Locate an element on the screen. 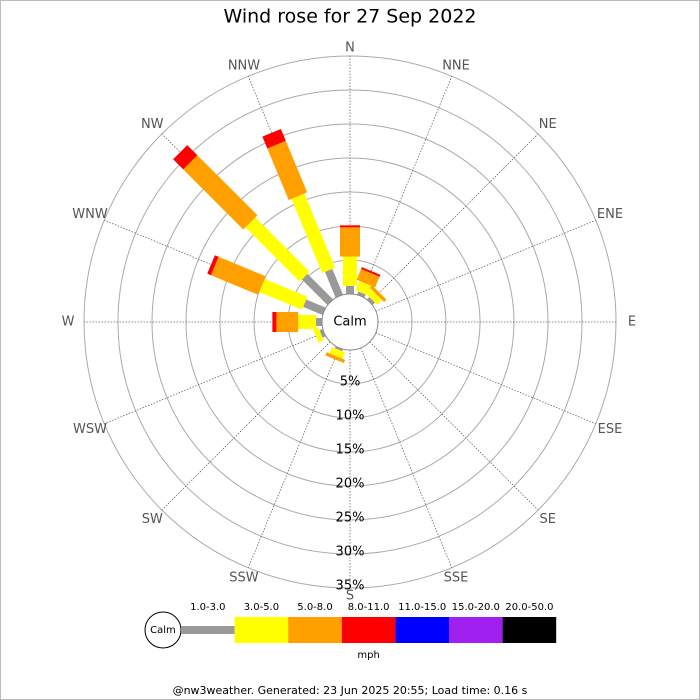 The image size is (700, 700). legend-label: 3.0-5.0 is located at coordinates (261, 607).